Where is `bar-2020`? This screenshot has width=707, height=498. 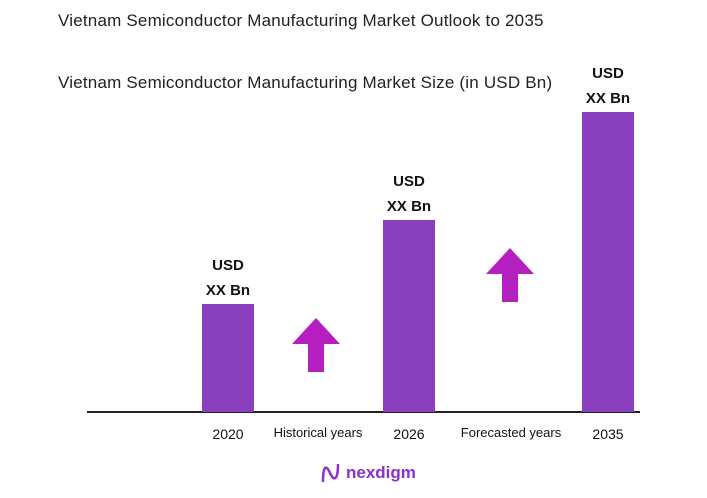
bar-2020 is located at coordinates (228, 358).